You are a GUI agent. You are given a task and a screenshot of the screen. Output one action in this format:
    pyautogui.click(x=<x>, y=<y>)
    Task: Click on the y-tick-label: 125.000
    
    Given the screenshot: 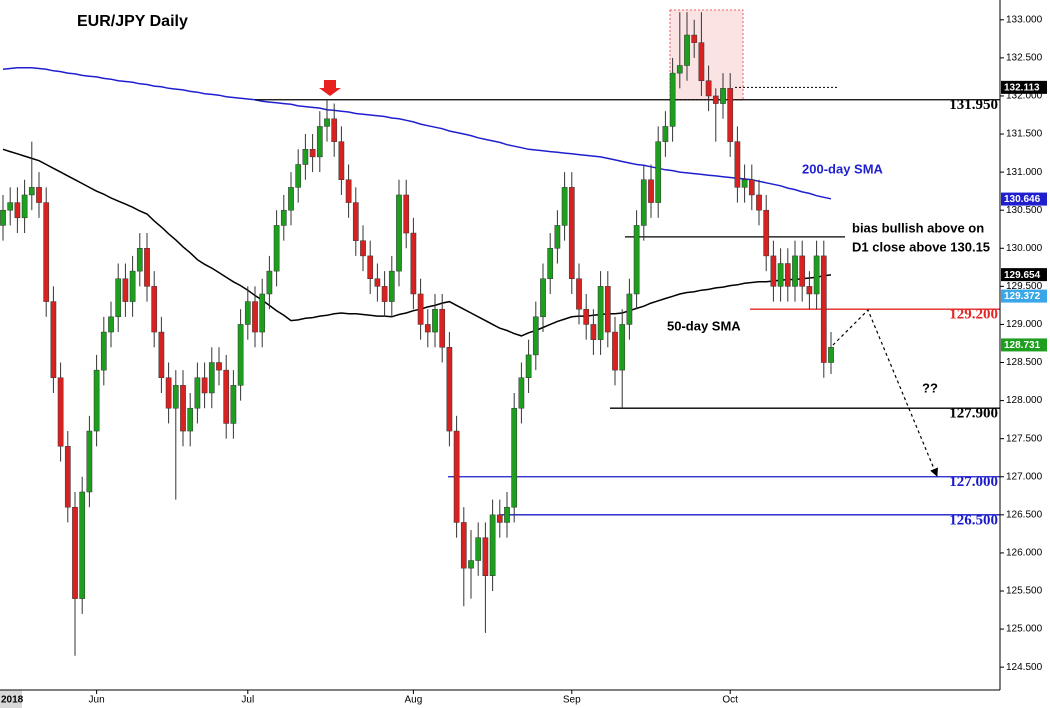 What is the action you would take?
    pyautogui.click(x=1024, y=629)
    